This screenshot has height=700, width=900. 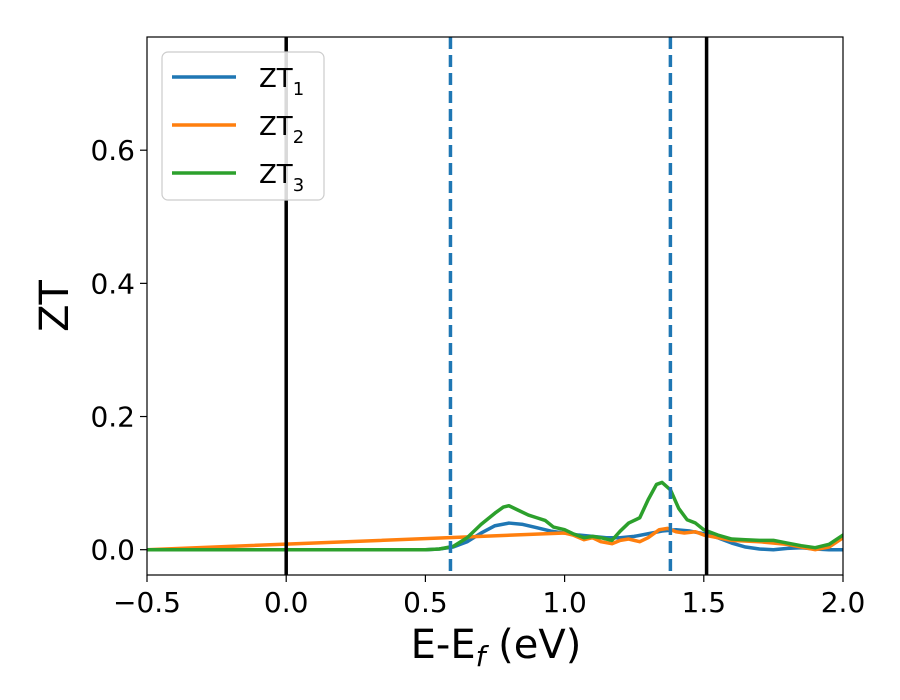 I want to click on legend-box, so click(x=243, y=126).